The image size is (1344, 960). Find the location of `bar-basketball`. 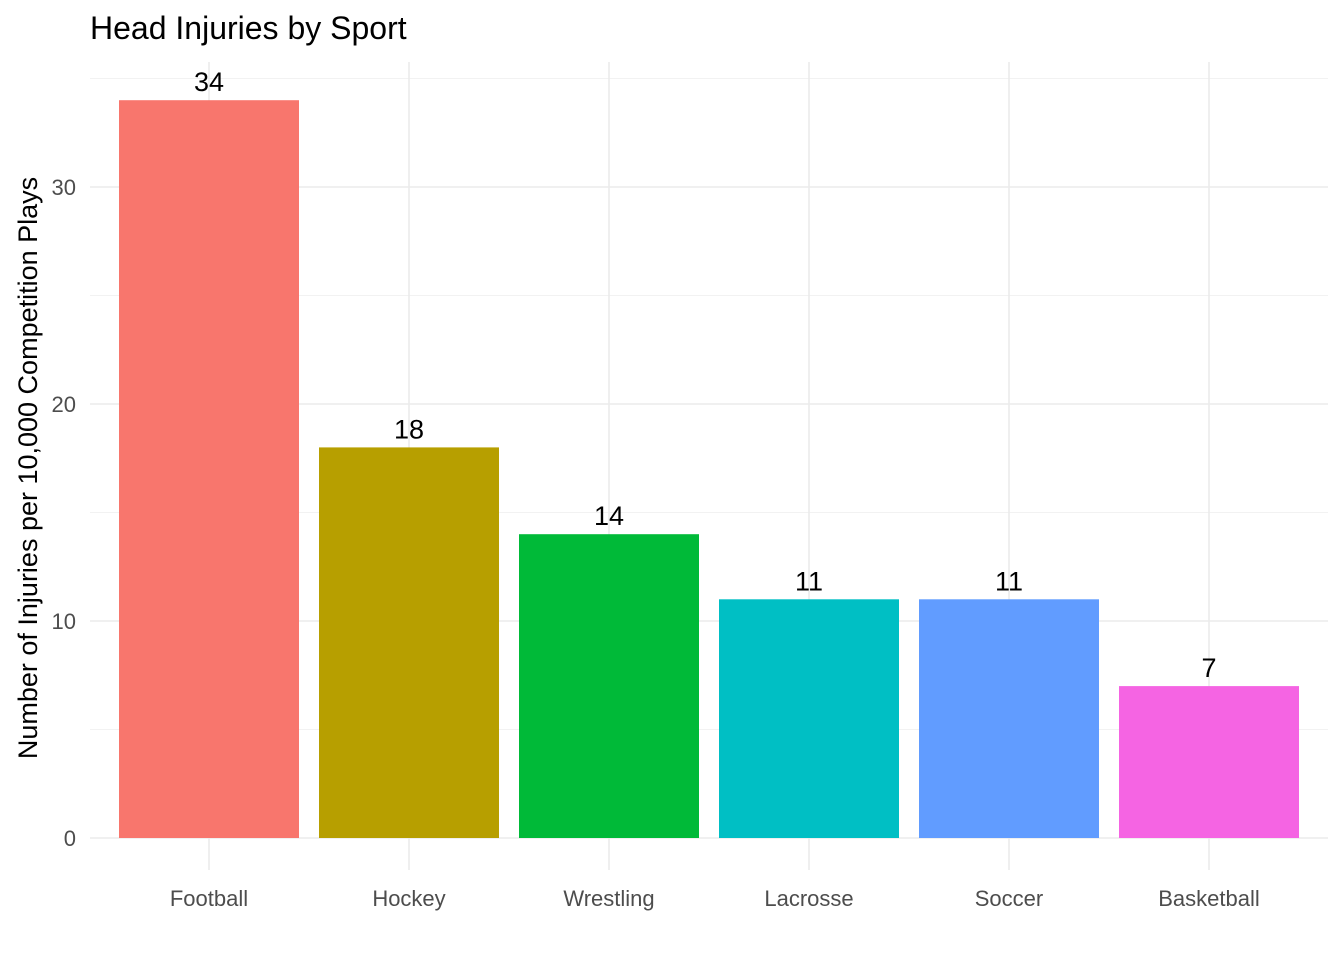

bar-basketball is located at coordinates (1209, 762).